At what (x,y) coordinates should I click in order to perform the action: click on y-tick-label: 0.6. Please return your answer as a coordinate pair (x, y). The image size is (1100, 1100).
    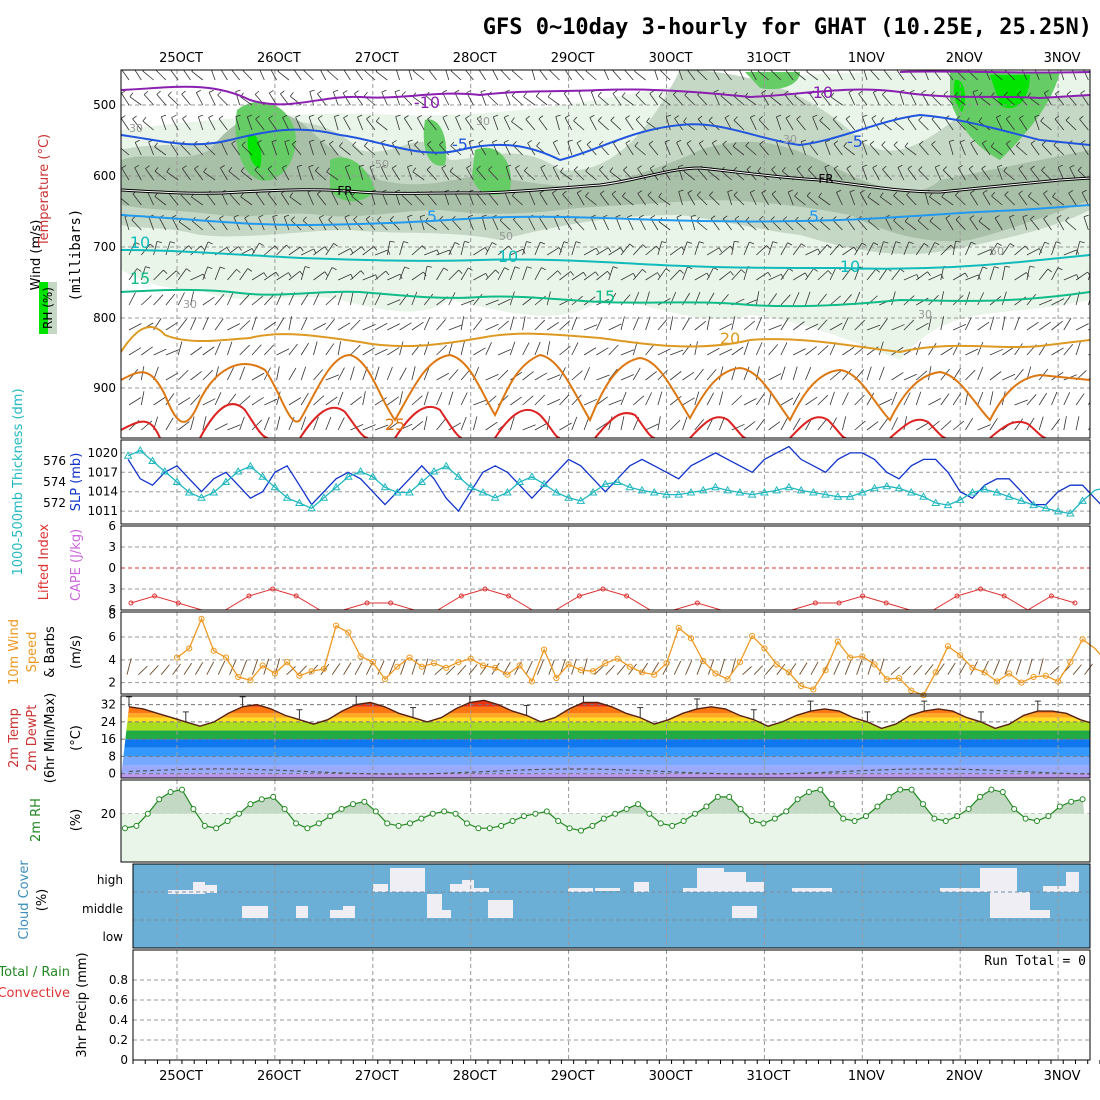
    Looking at the image, I should click on (118, 1000).